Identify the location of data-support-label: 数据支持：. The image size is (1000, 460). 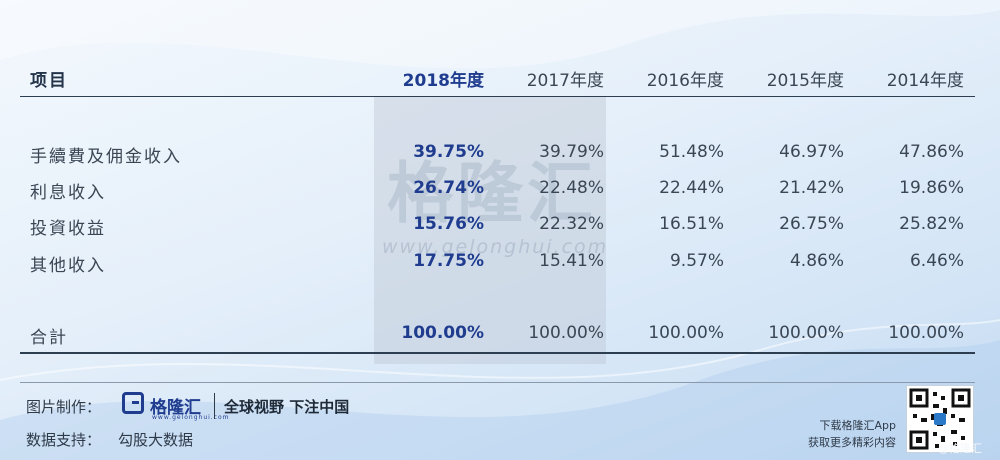
(64, 440).